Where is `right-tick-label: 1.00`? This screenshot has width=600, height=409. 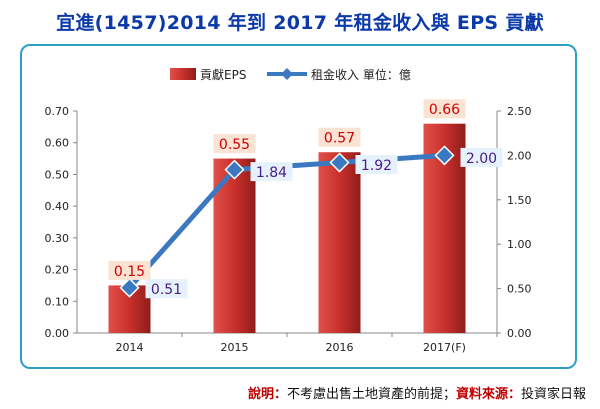 right-tick-label: 1.00 is located at coordinates (519, 244).